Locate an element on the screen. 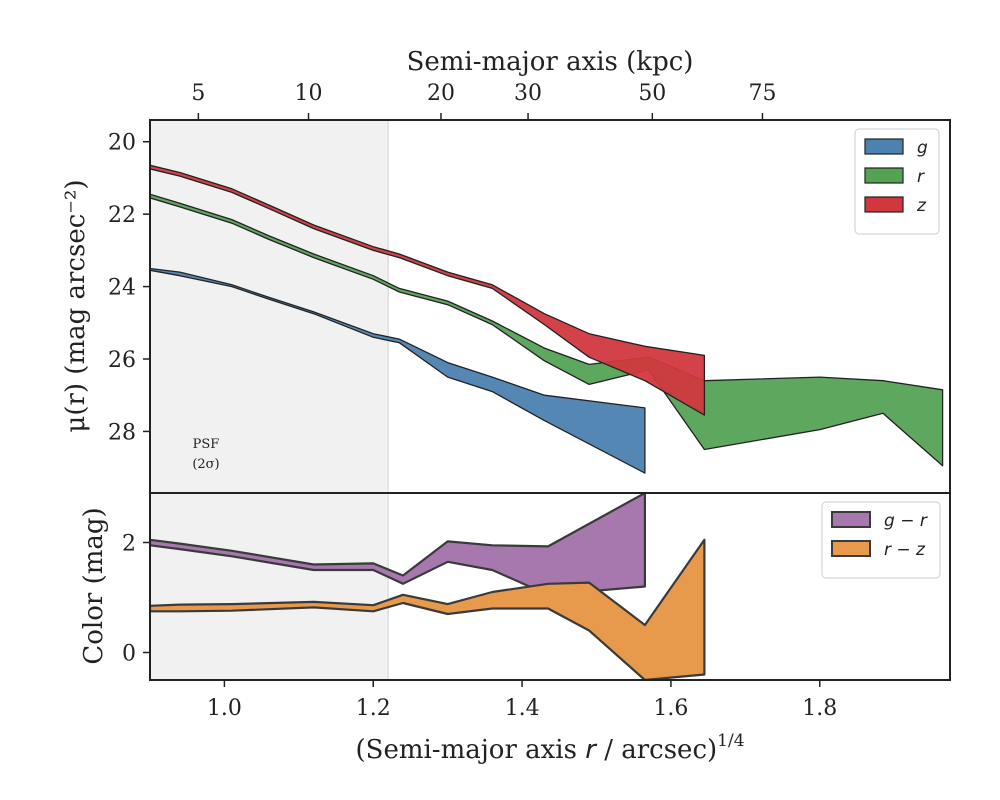 Image resolution: width=1000 pixels, height=800 pixels. x-axis-title-var: r is located at coordinates (591, 750).